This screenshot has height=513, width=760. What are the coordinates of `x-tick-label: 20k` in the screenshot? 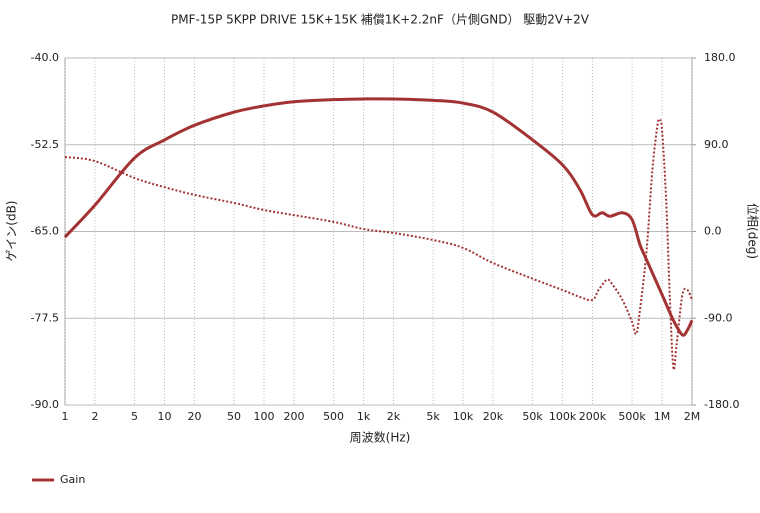 It's located at (493, 416).